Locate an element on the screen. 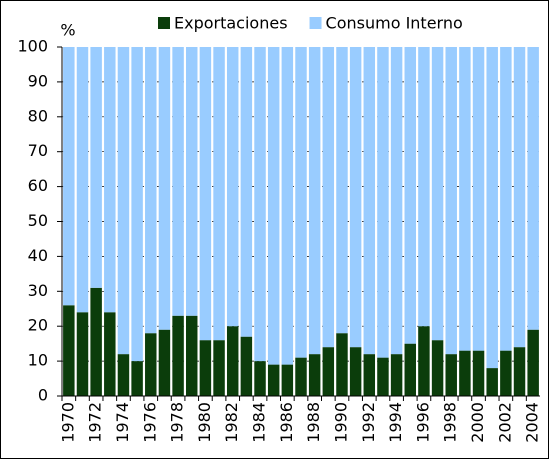  x-tick-label: 1978 is located at coordinates (177, 422).